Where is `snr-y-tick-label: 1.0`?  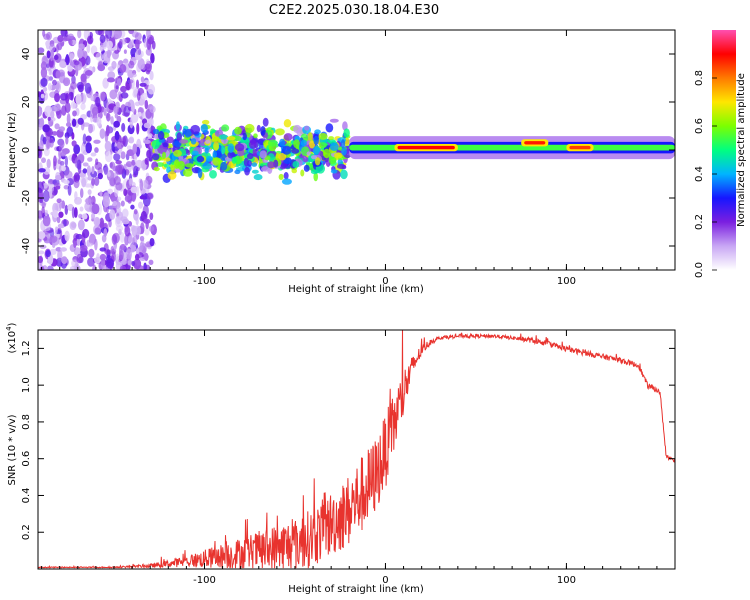
snr-y-tick-label: 1.0 is located at coordinates (26, 385).